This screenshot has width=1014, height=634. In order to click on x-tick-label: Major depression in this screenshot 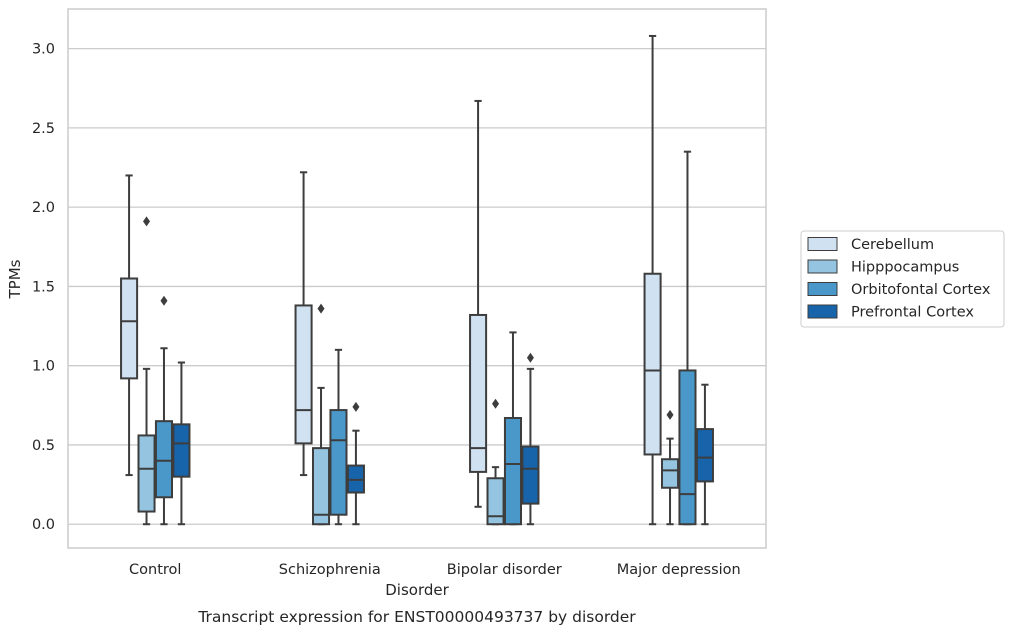, I will do `click(679, 570)`.